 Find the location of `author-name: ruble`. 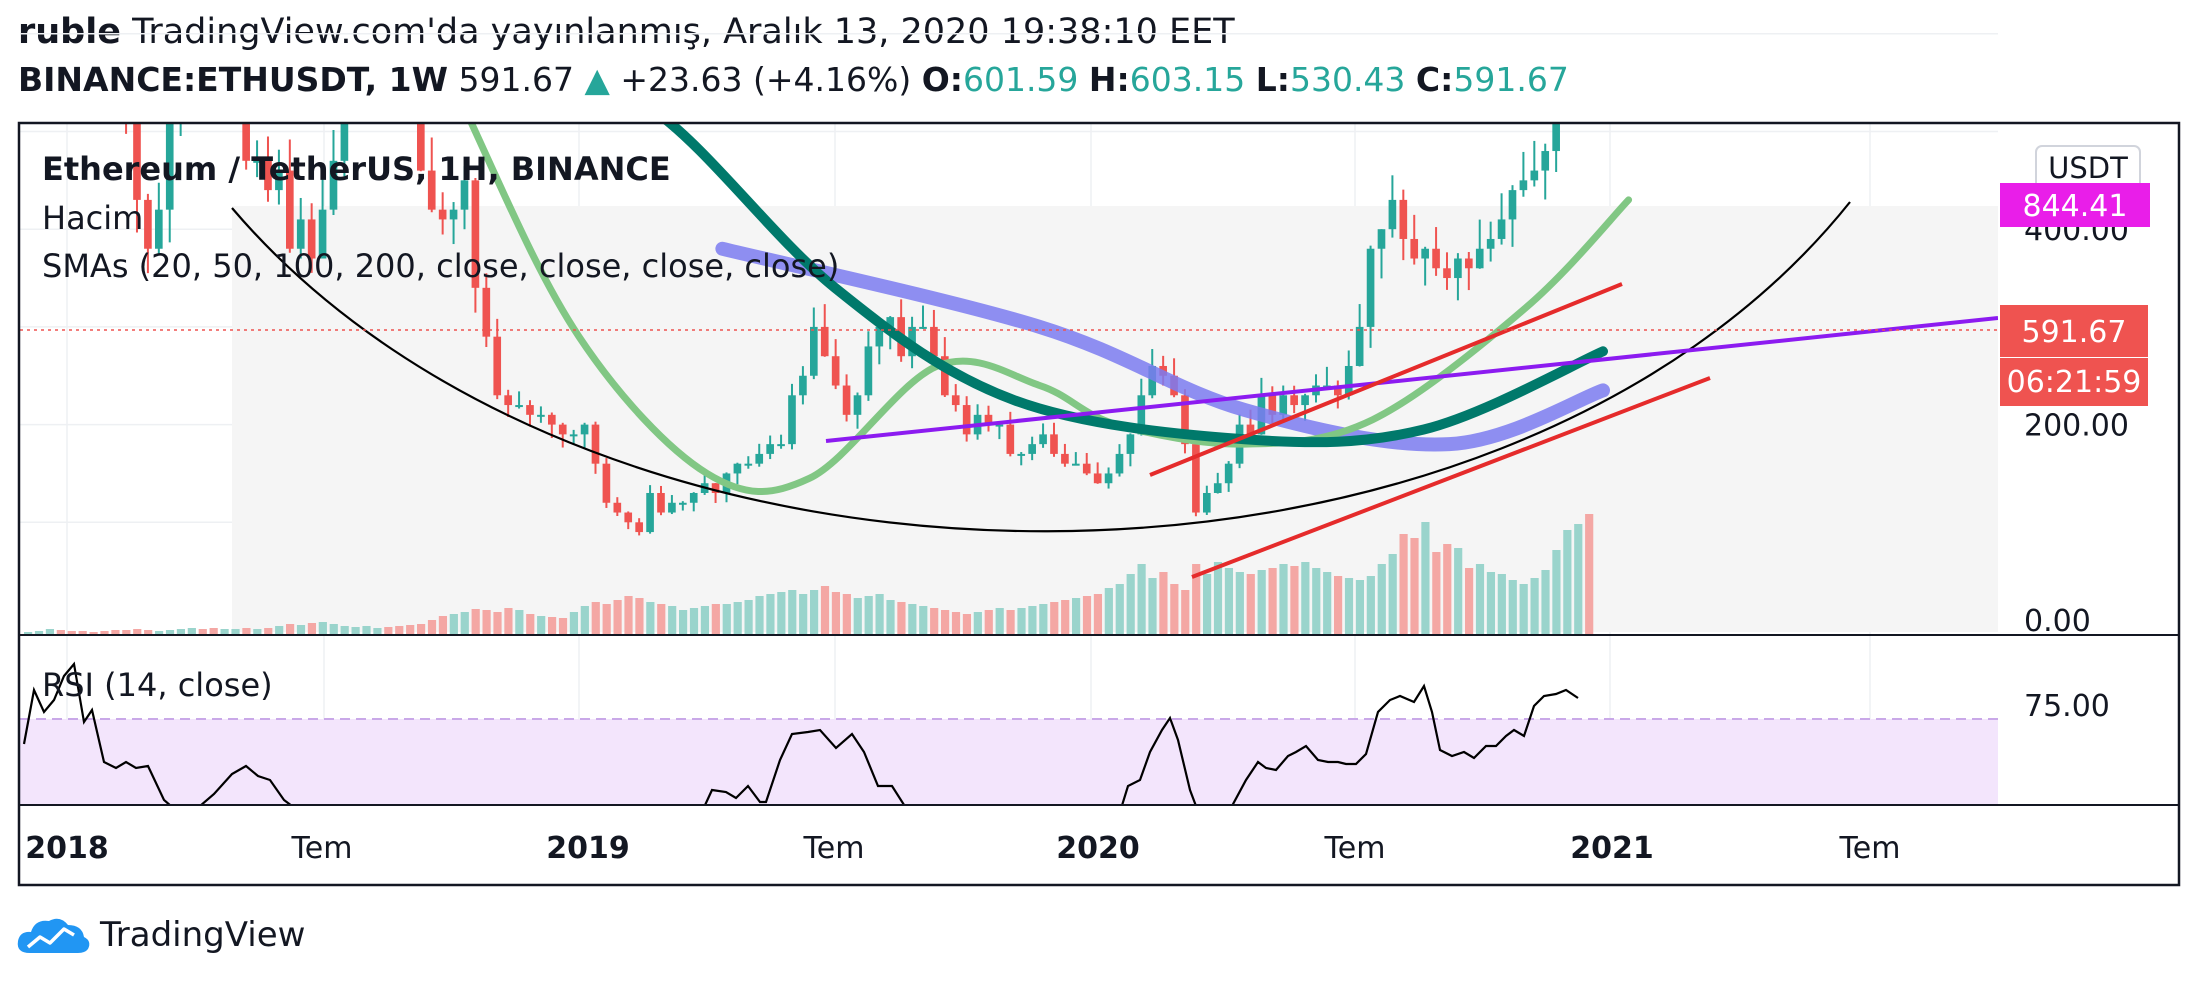

author-name: ruble is located at coordinates (69, 32).